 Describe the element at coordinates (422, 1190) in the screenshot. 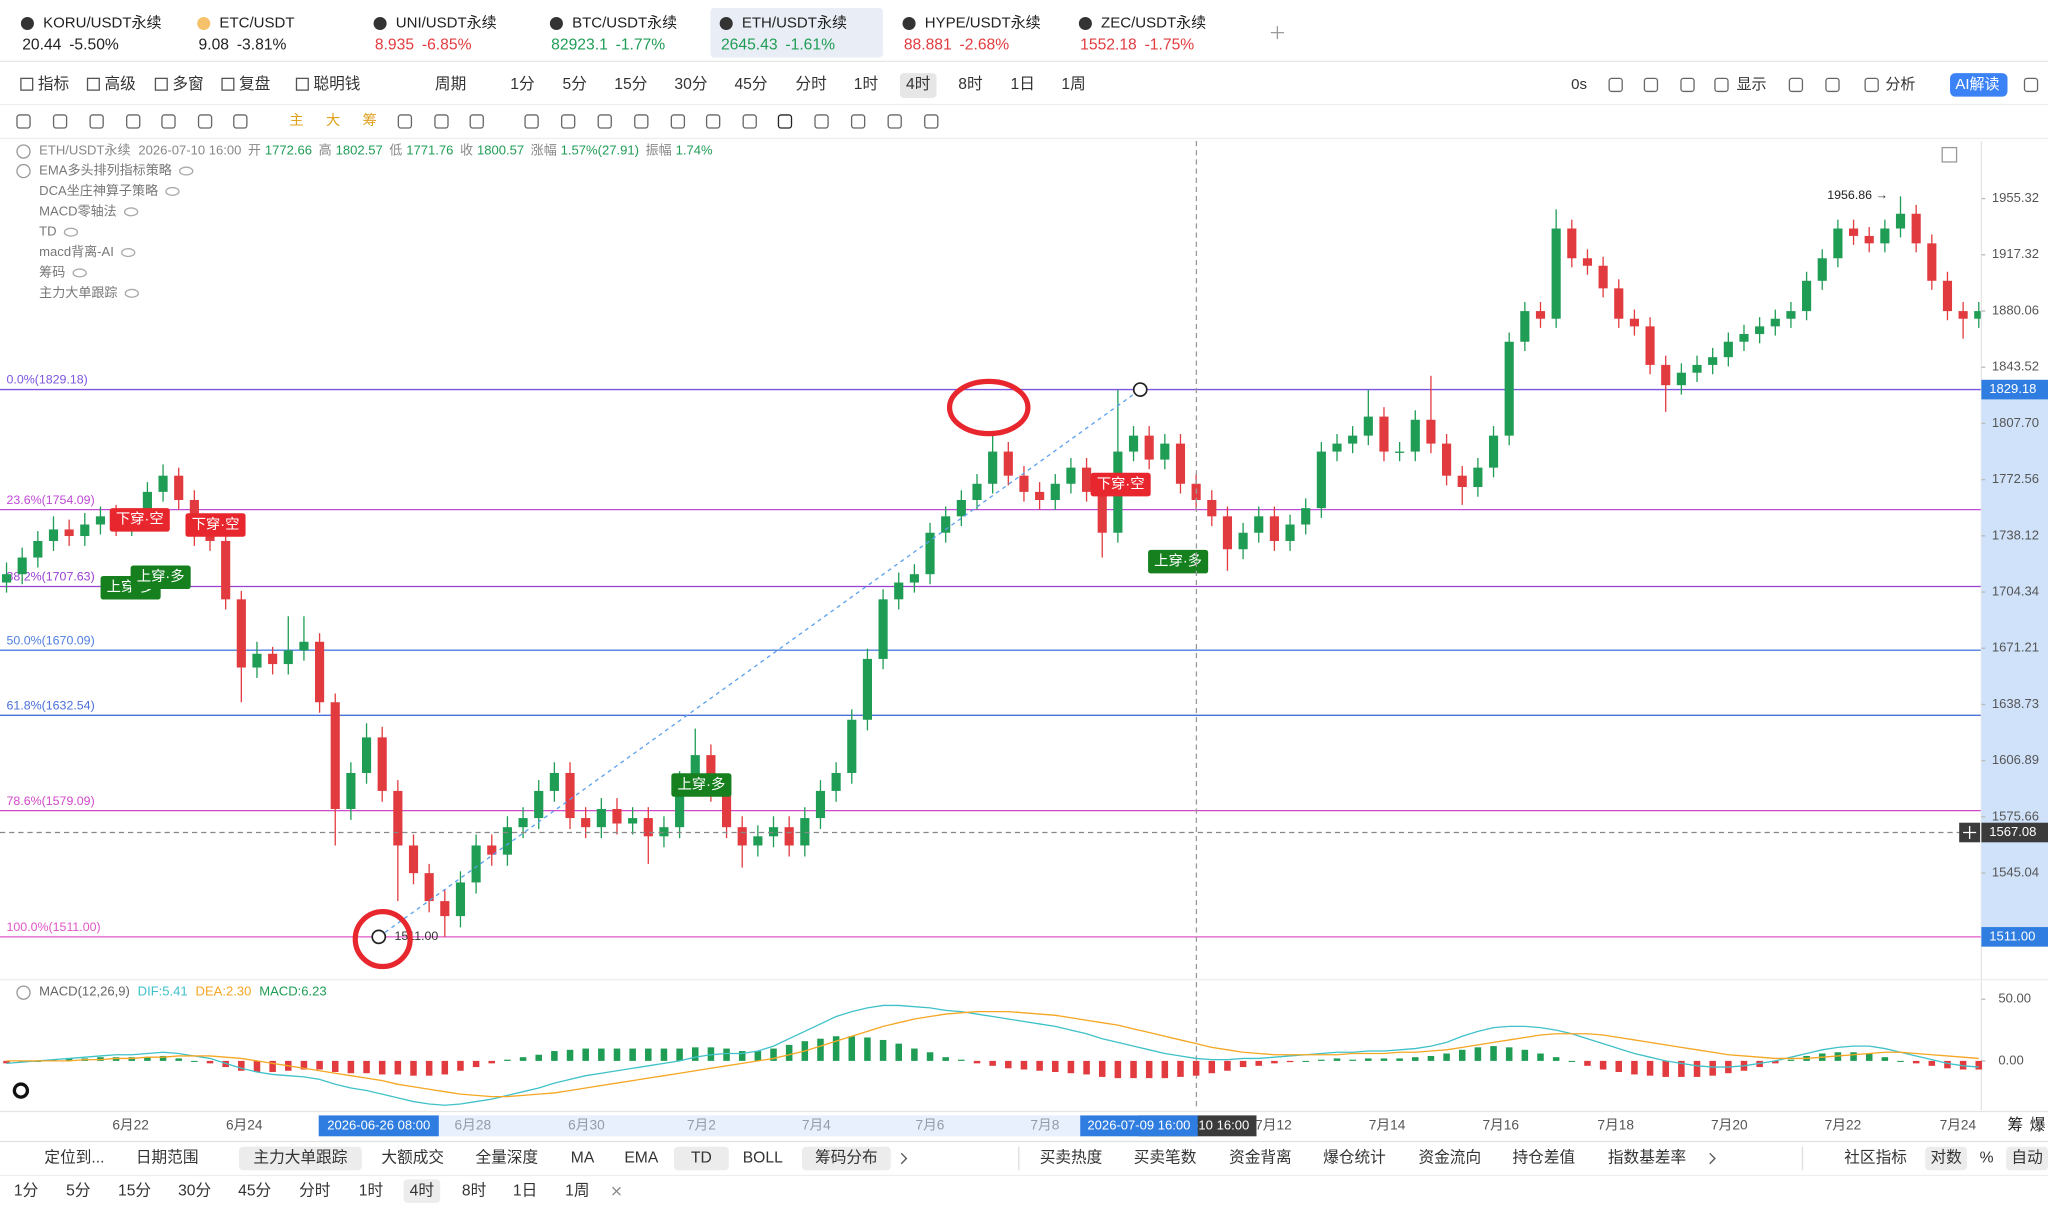

I see `bottom-interval: 4时` at that location.